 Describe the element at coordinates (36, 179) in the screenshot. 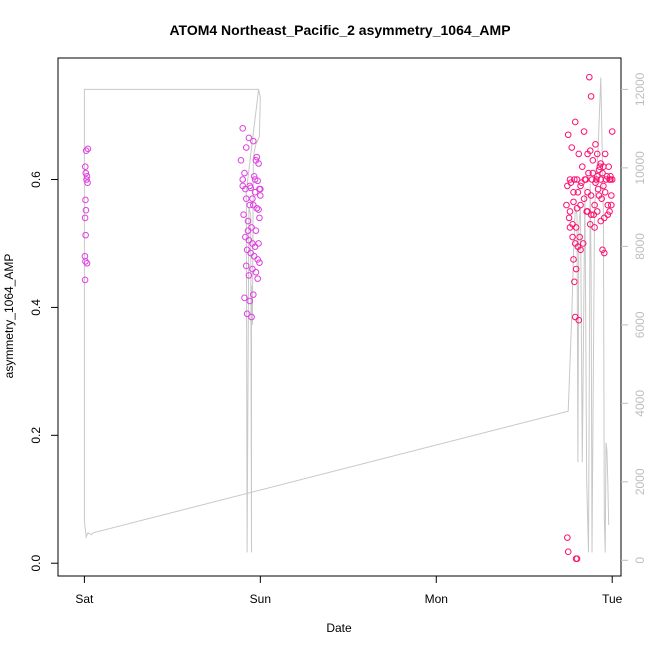

I see `y-tick-label: 0.6` at that location.